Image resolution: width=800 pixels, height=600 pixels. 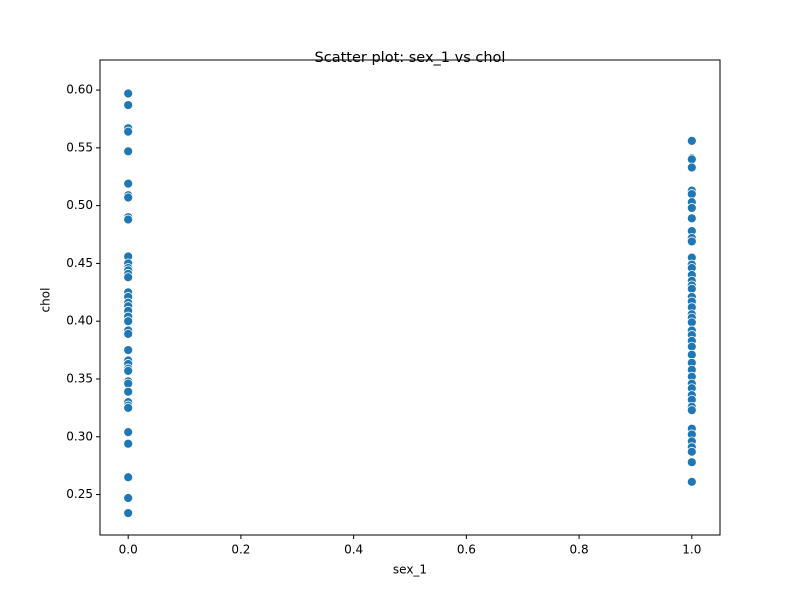 What do you see at coordinates (410, 58) in the screenshot?
I see `chart-title: Scatter plot: sex_1 vs chol` at bounding box center [410, 58].